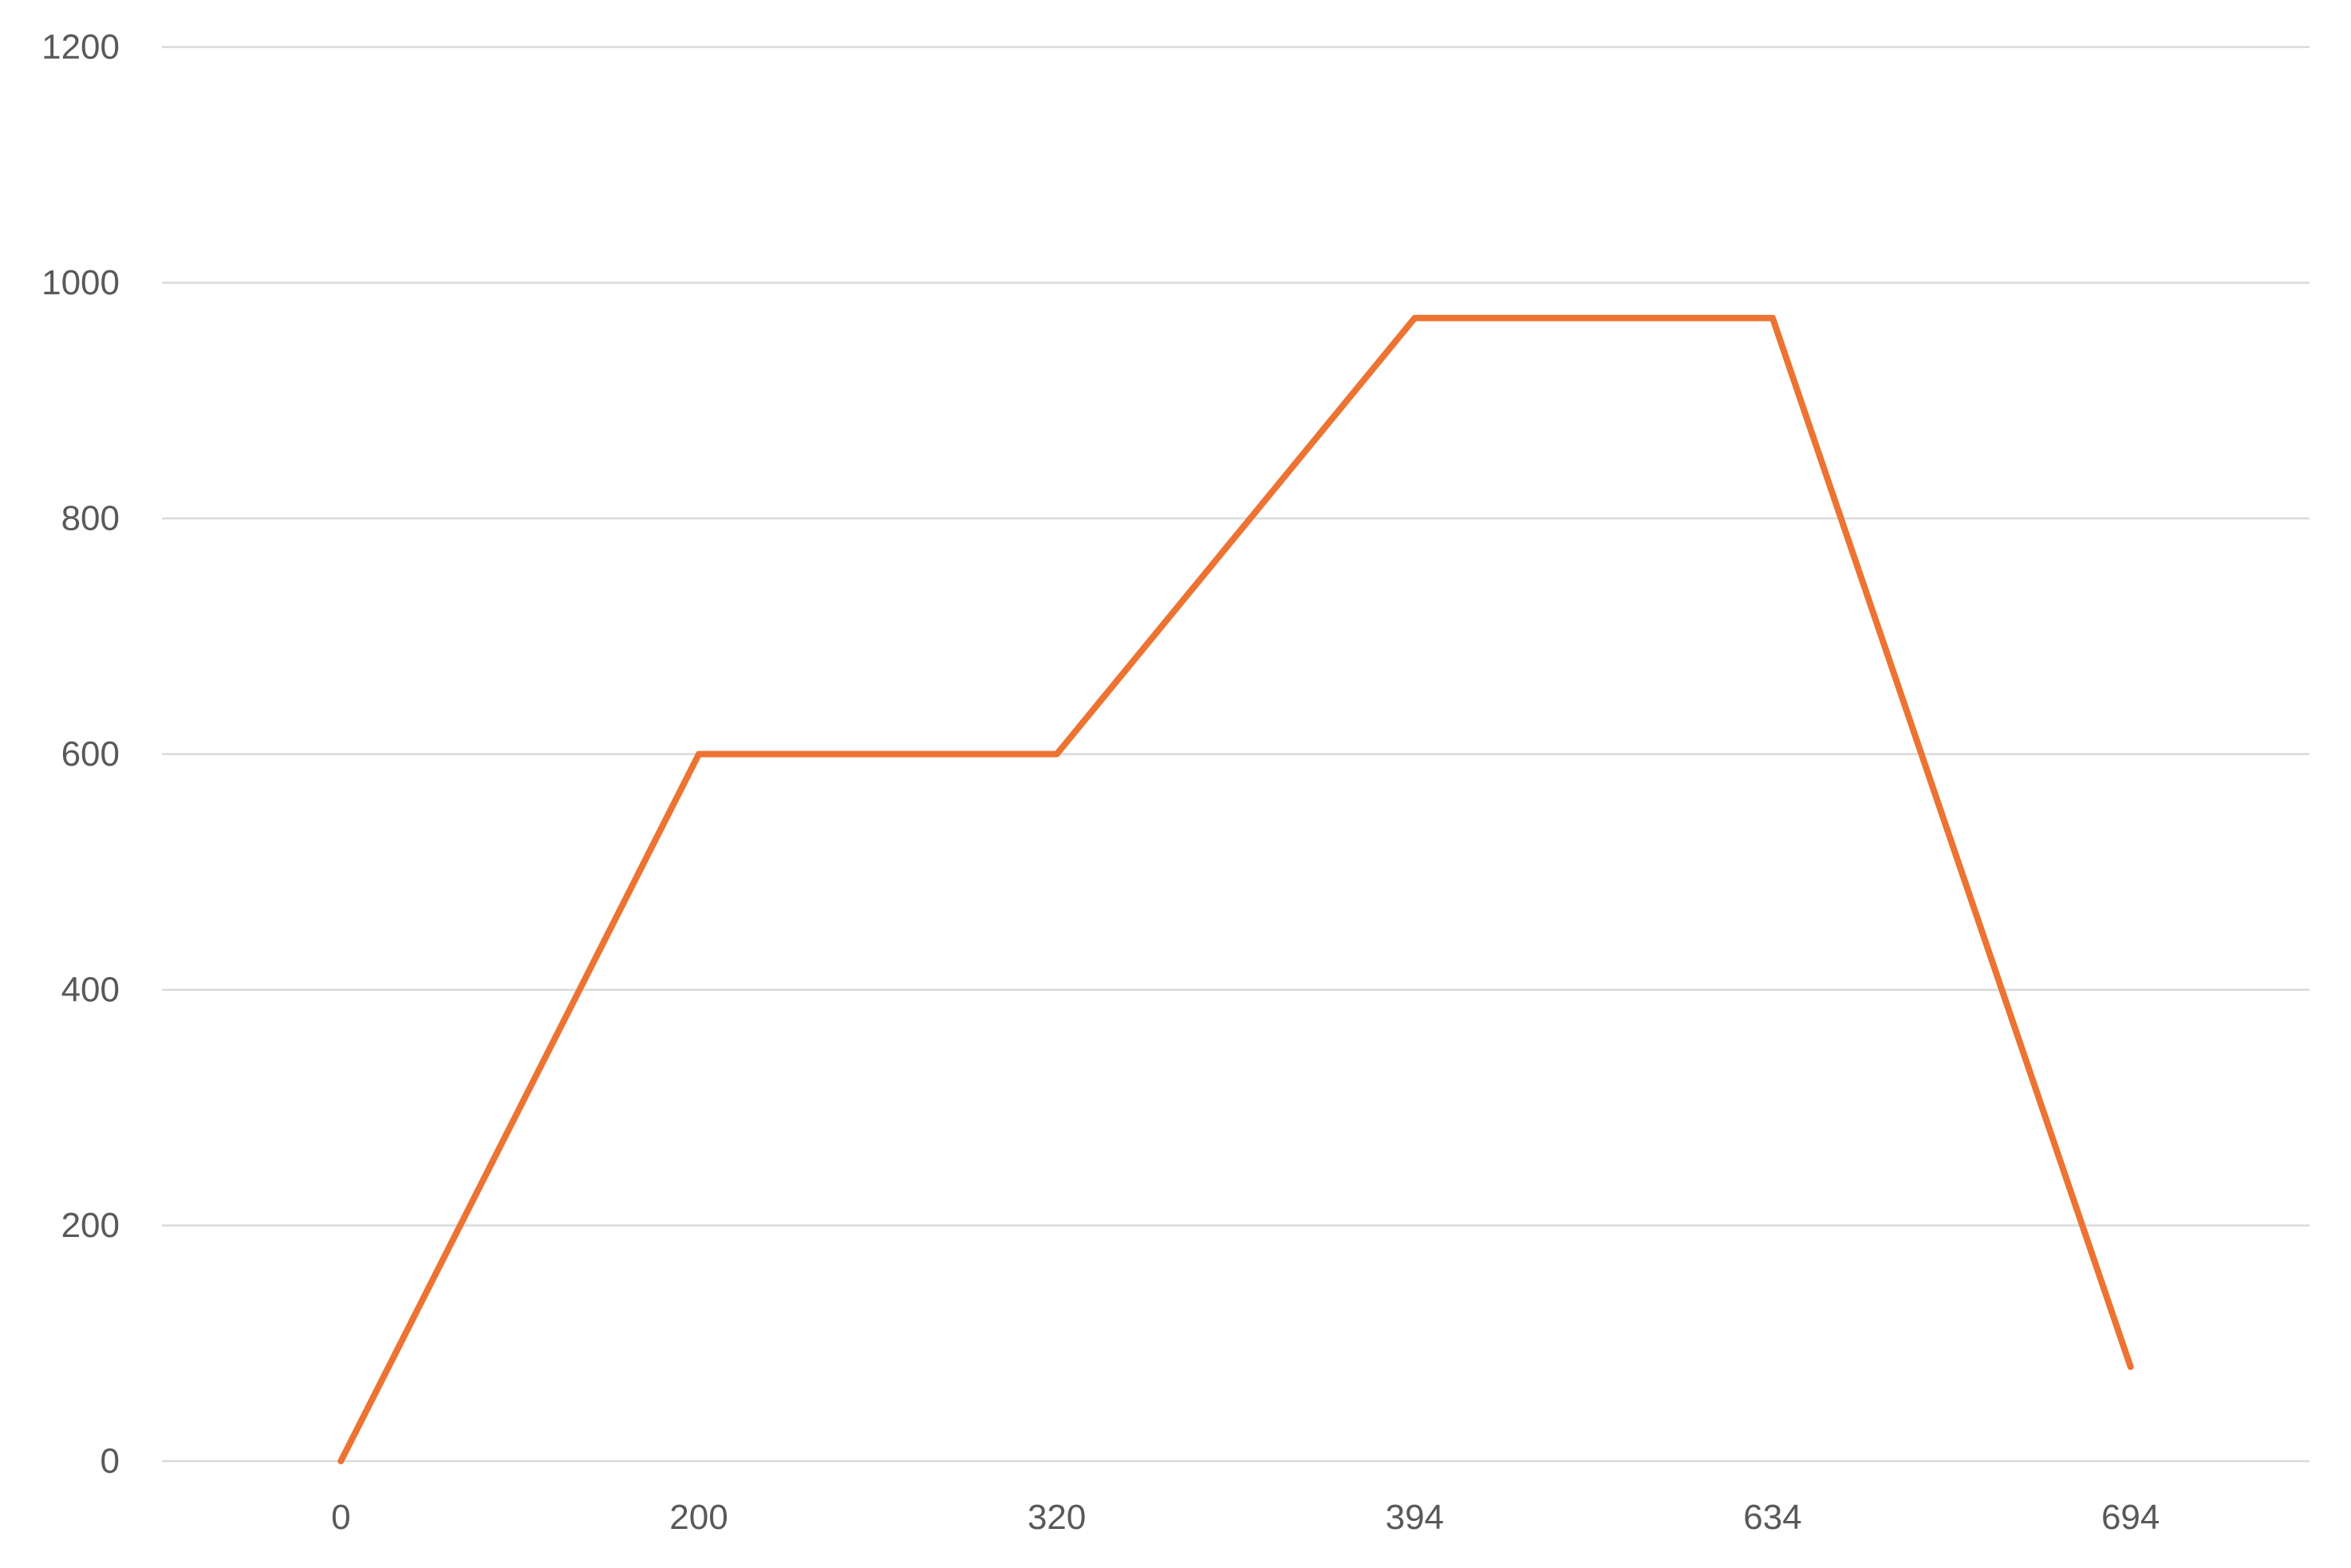  I want to click on y-axis-tick-labels: 0 200 400 600 800 1000 1200, so click(80, 754).